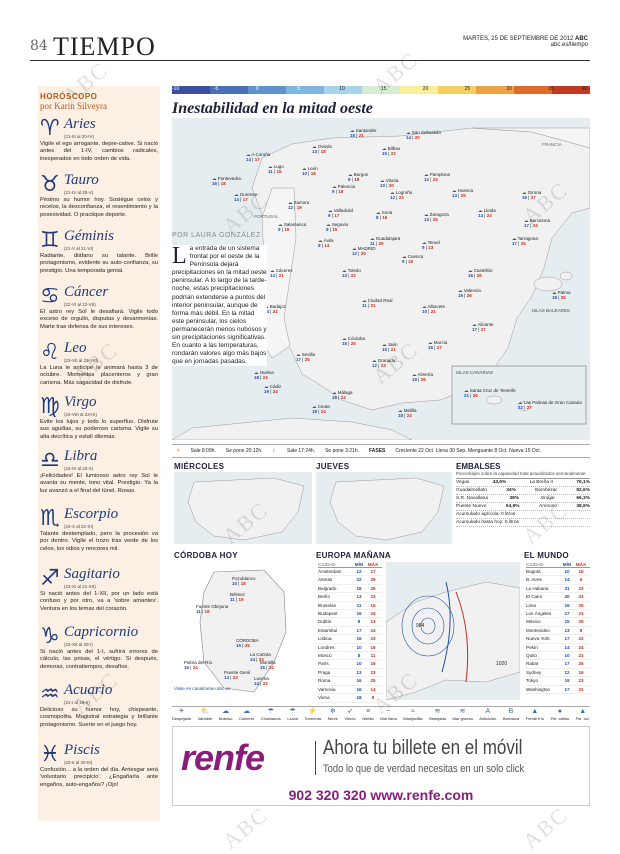 The image size is (620, 854). Describe the element at coordinates (558, 690) in the screenshot. I see `table-row: Washington 17 21` at that location.